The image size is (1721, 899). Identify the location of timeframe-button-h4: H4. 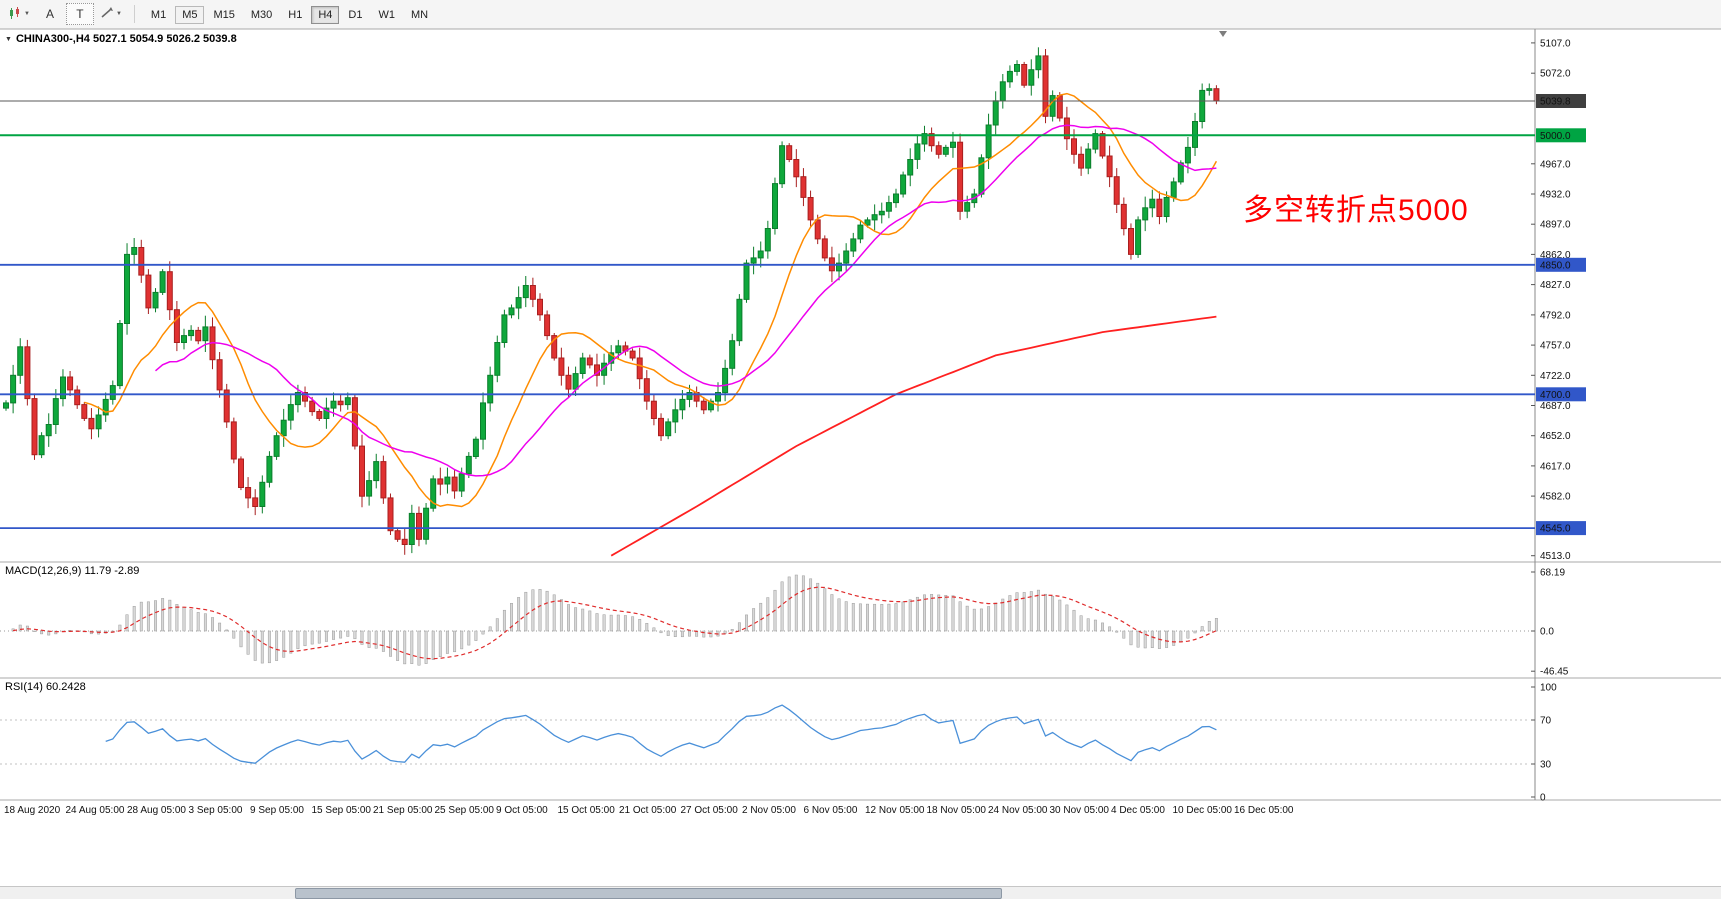
(325, 14).